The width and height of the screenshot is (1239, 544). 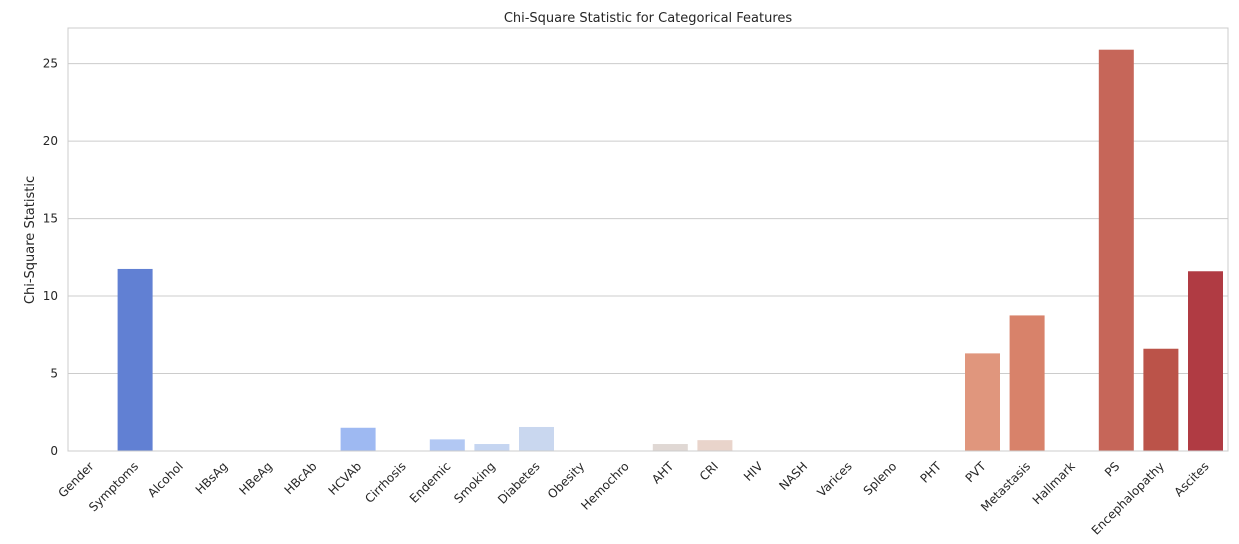 I want to click on x-tick-label: PS, so click(x=1112, y=469).